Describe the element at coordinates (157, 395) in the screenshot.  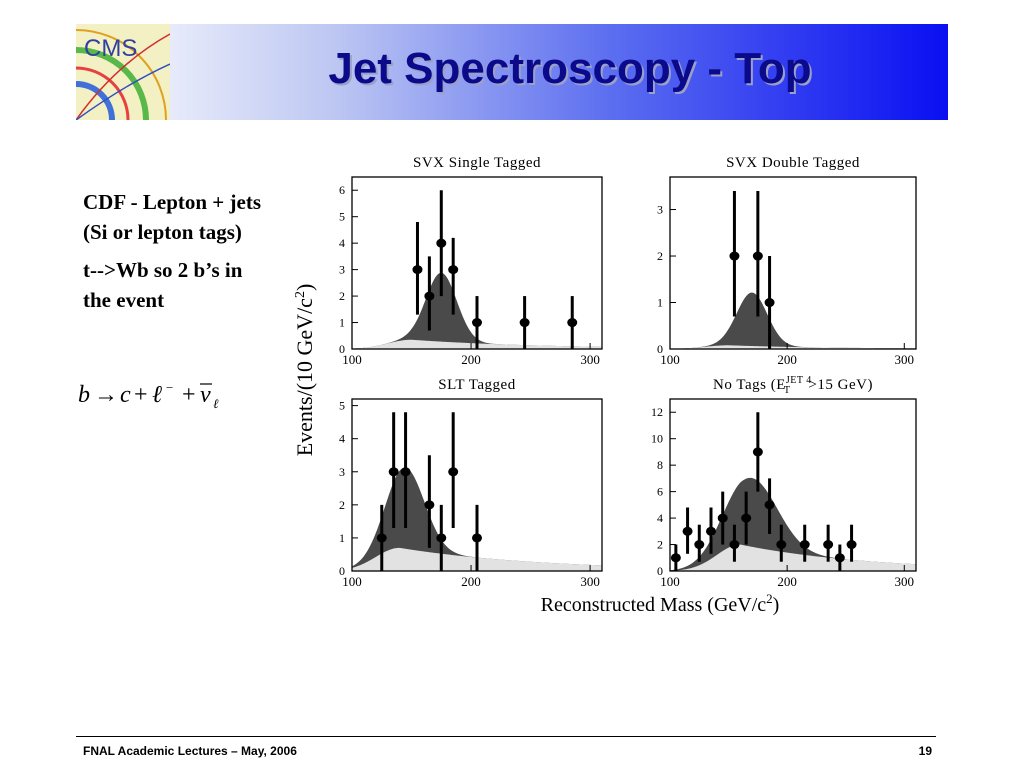
I see `formula-lepton: ℓ` at that location.